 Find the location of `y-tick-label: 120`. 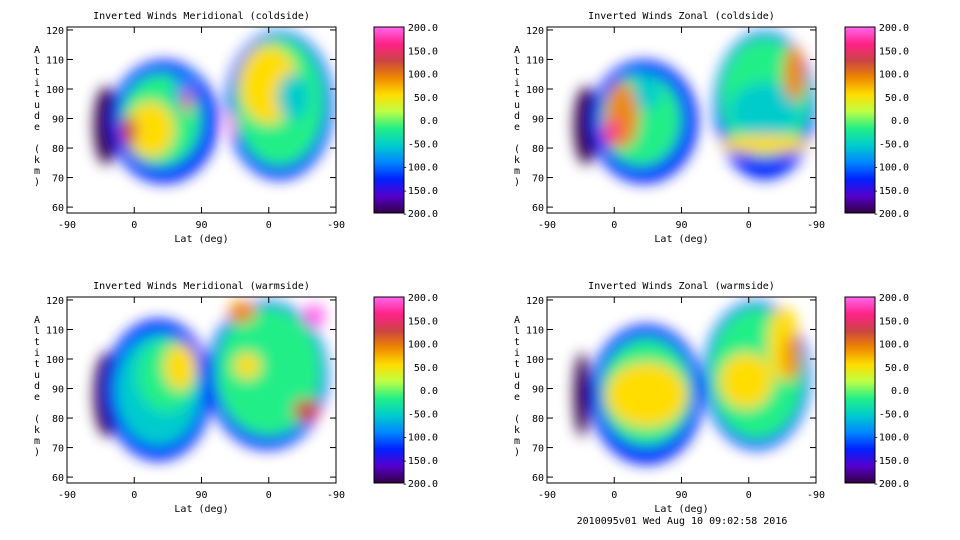

y-tick-label: 120 is located at coordinates (55, 301).